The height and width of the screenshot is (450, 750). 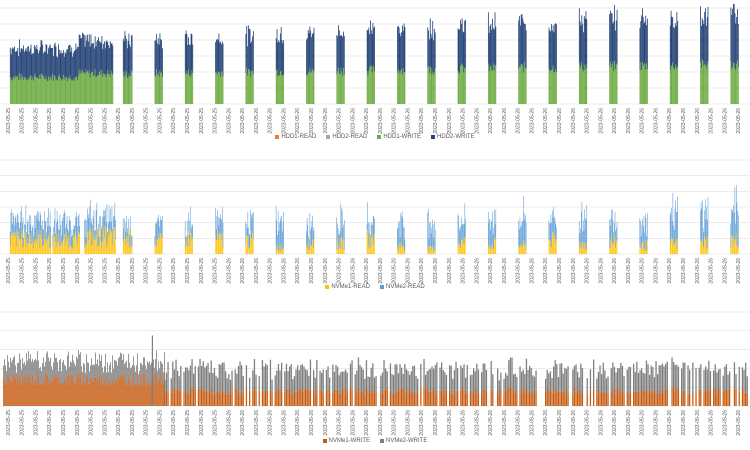 What do you see at coordinates (277, 137) in the screenshot?
I see `legend-swatch` at bounding box center [277, 137].